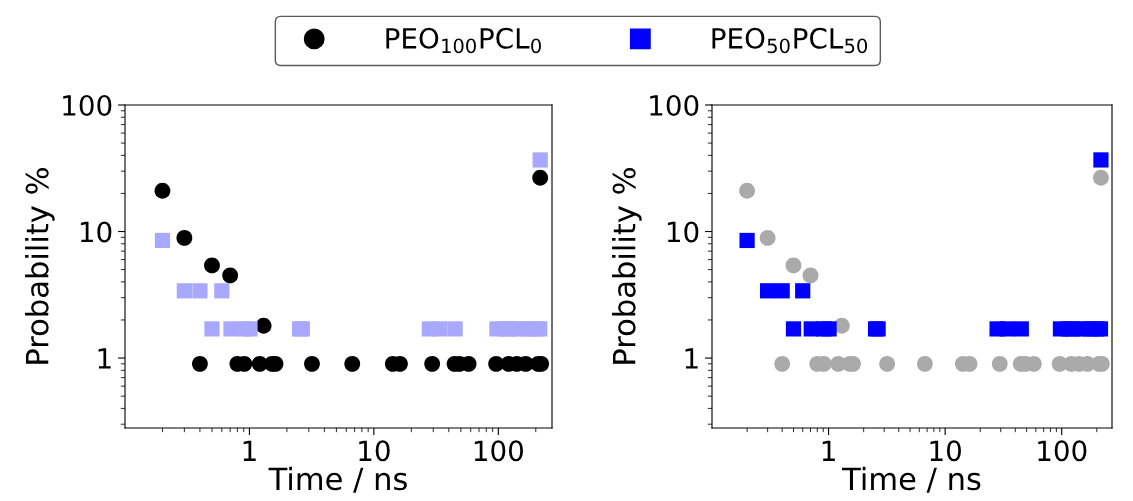 The image size is (1133, 501). Describe the element at coordinates (790, 40) in the screenshot. I see `legend-label: PEO$_{50}$PCL$_{50}$` at that location.